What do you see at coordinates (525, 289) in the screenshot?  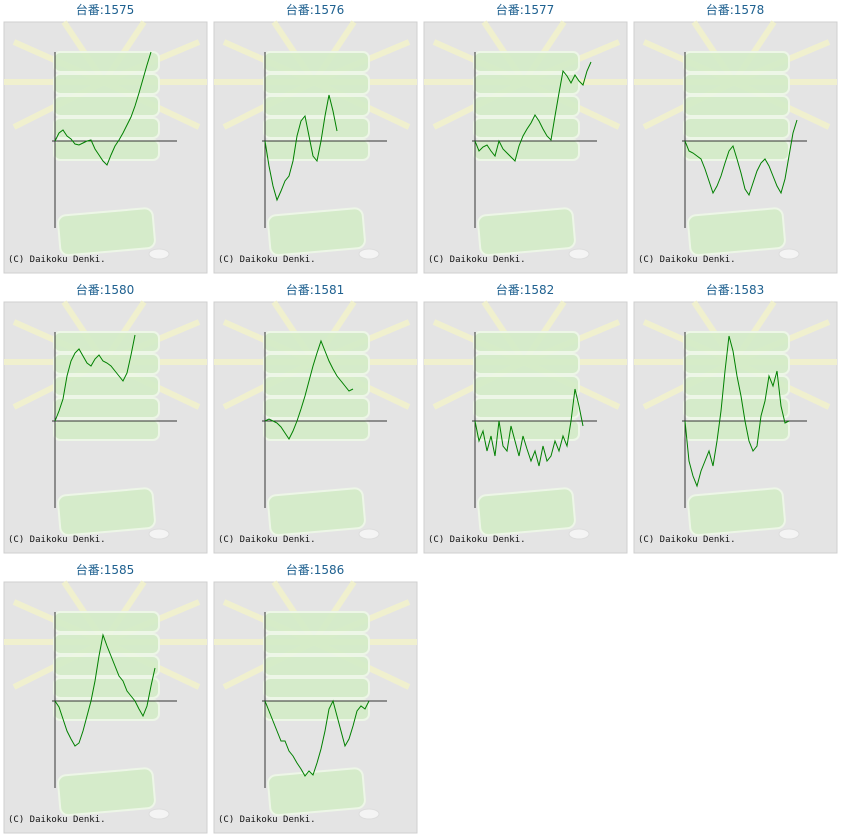 I see `chart-title: 台番:1582` at bounding box center [525, 289].